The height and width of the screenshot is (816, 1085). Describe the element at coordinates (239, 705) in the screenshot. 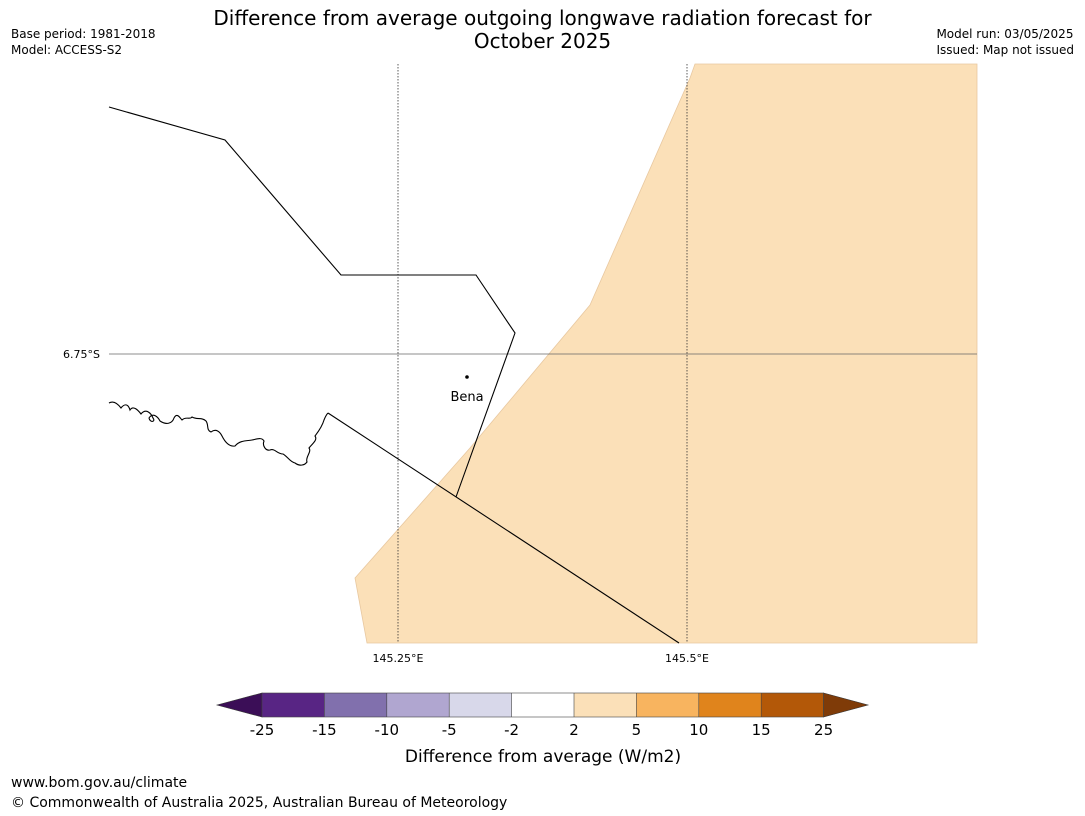

I see `colorbar-extend-left` at that location.